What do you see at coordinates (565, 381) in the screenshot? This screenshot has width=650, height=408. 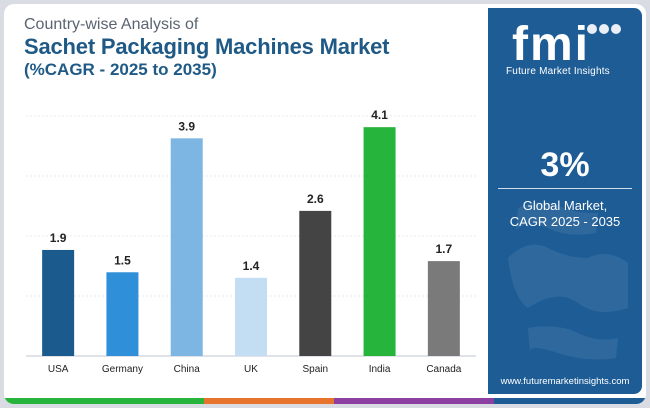 I see `website-link: www.futuremarketinsights.com` at bounding box center [565, 381].